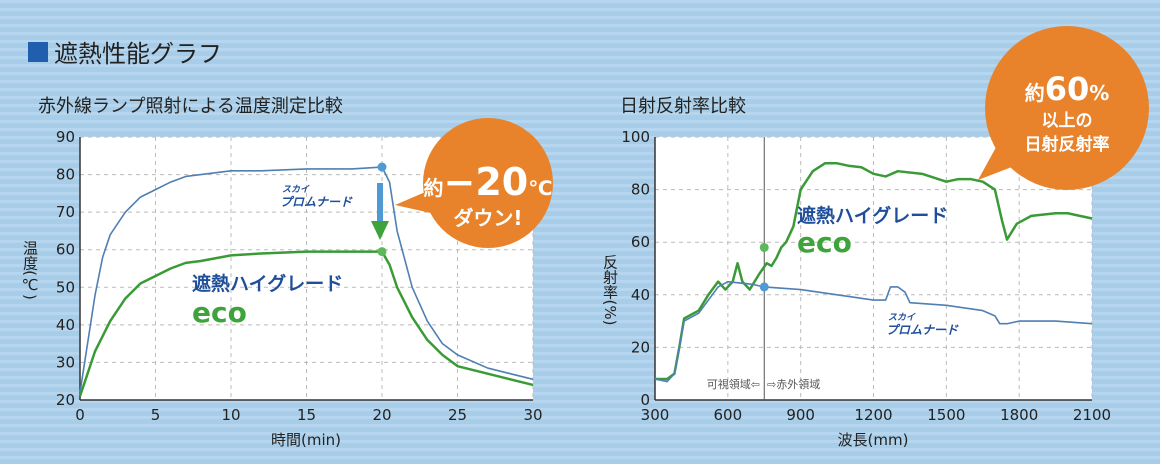  Describe the element at coordinates (1067, 144) in the screenshot. I see `callout-line3: 日射反射率` at that location.